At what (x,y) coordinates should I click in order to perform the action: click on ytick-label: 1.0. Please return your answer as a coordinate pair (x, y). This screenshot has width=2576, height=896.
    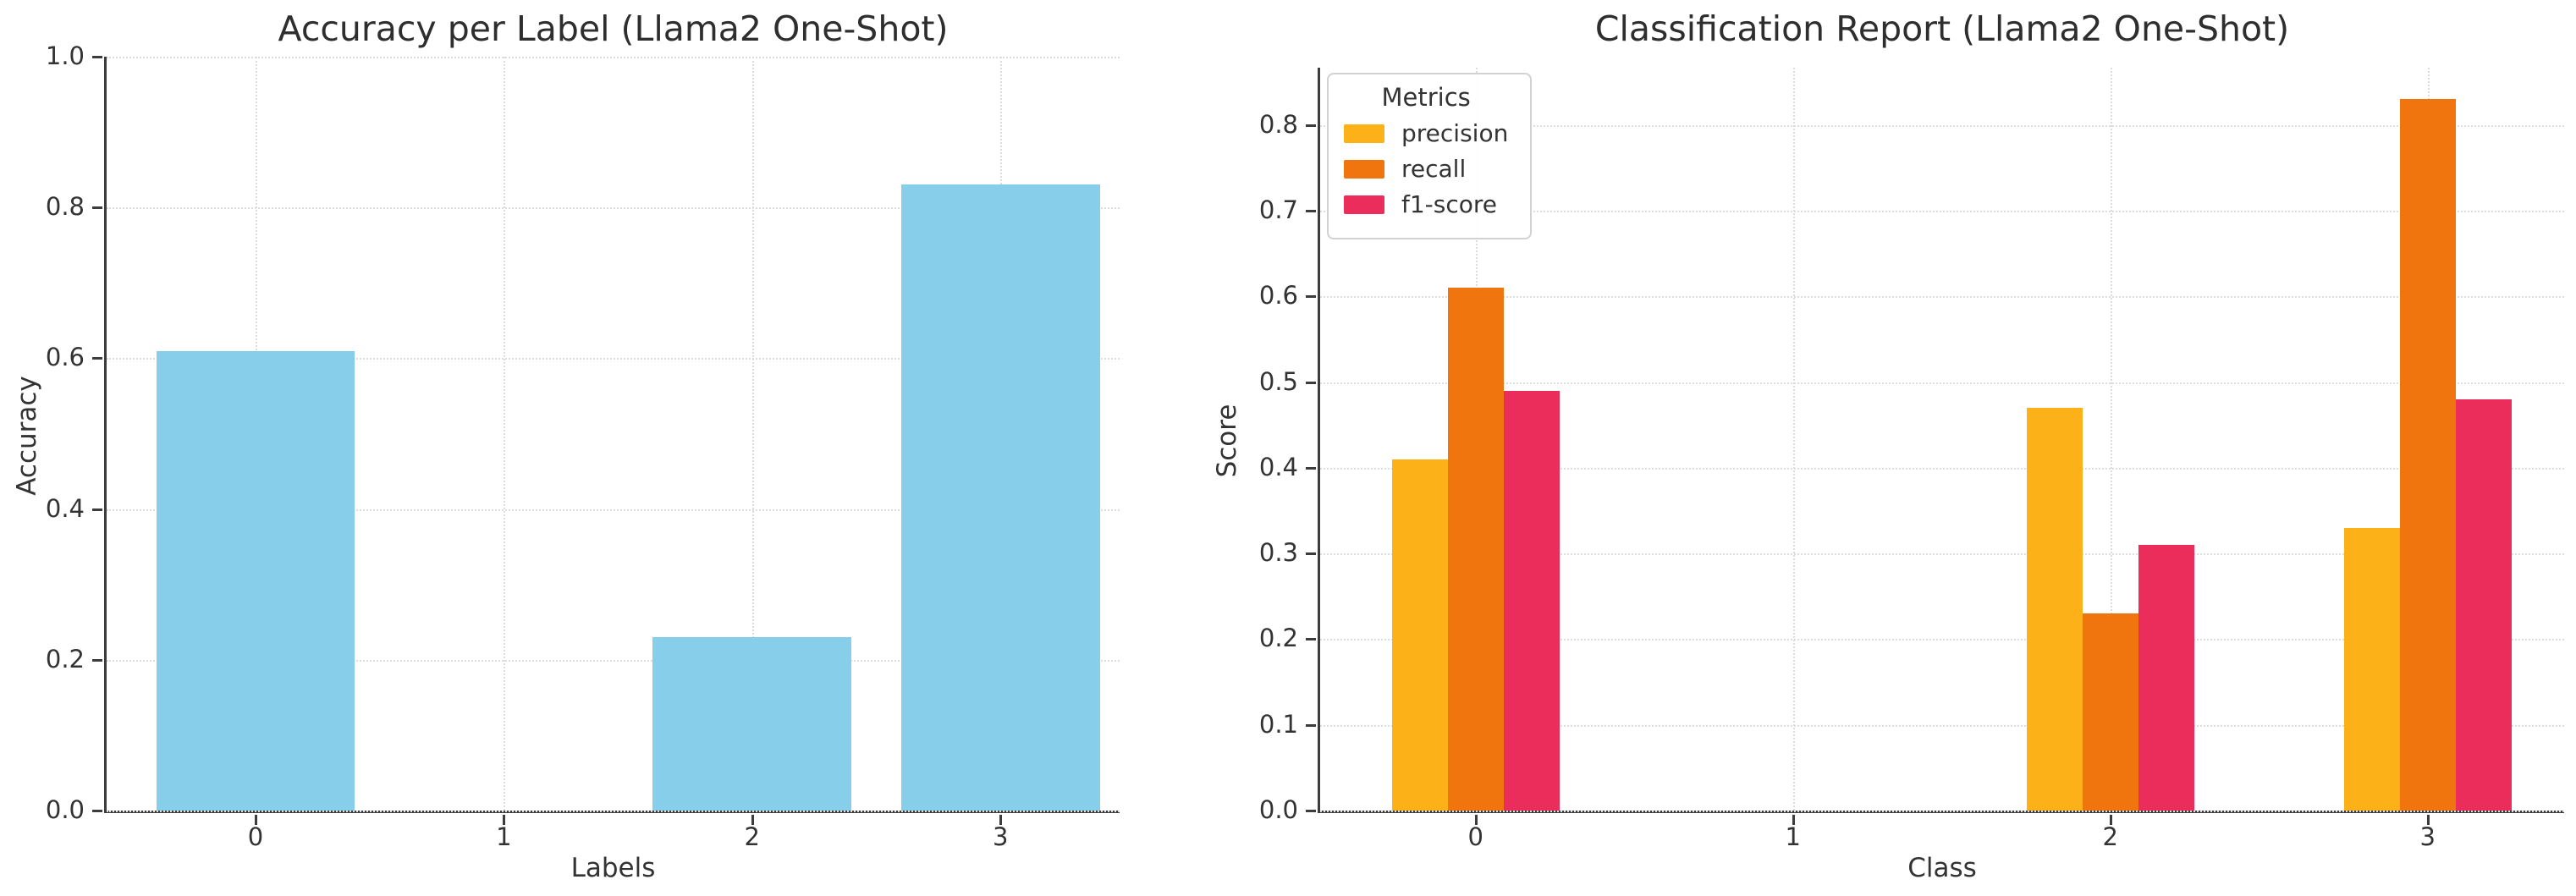
    Looking at the image, I should click on (65, 55).